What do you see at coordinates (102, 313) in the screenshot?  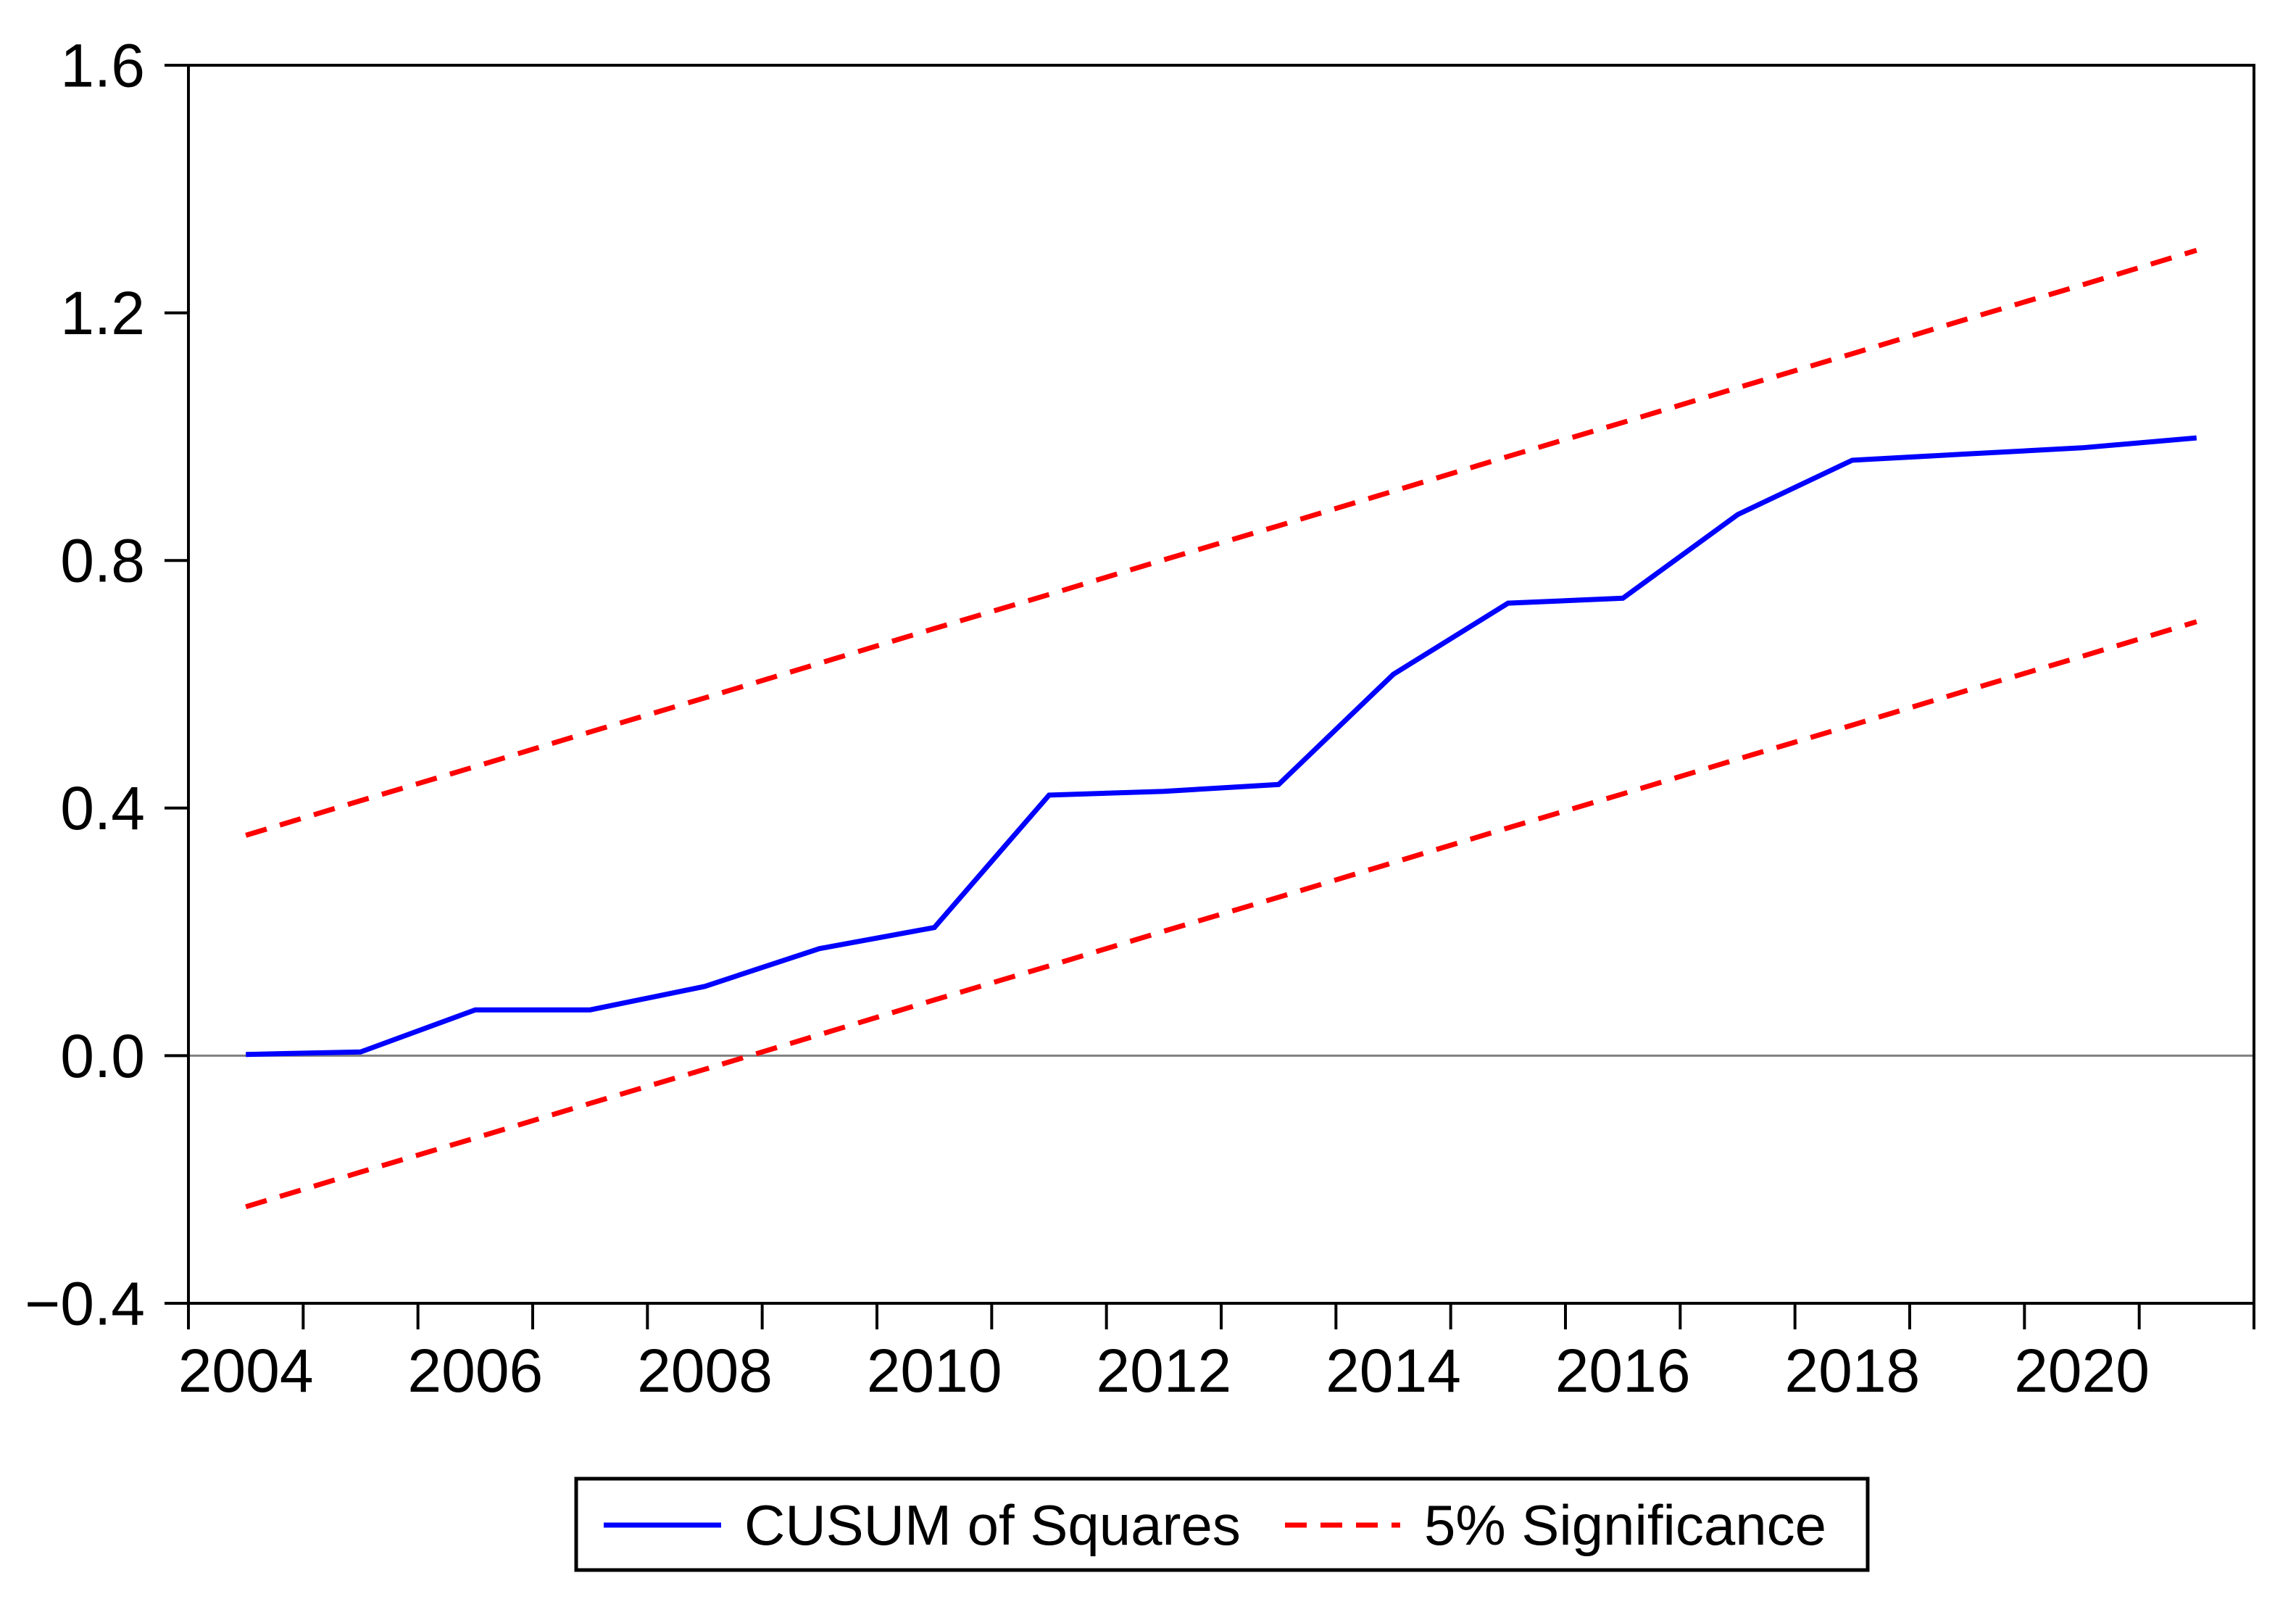 I see `y-axis-tick-label: 1.2` at bounding box center [102, 313].